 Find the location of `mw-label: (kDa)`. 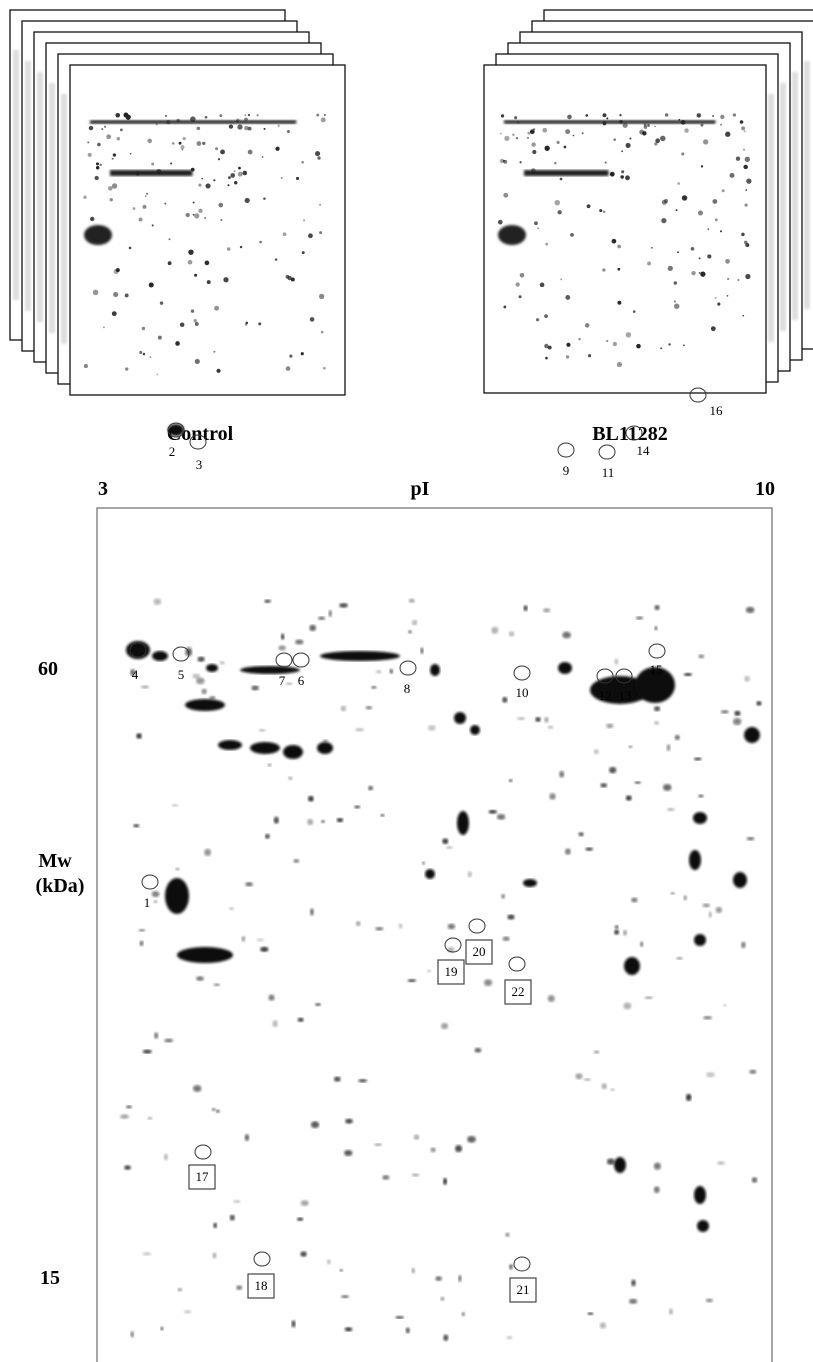

mw-label: (kDa) is located at coordinates (60, 886).